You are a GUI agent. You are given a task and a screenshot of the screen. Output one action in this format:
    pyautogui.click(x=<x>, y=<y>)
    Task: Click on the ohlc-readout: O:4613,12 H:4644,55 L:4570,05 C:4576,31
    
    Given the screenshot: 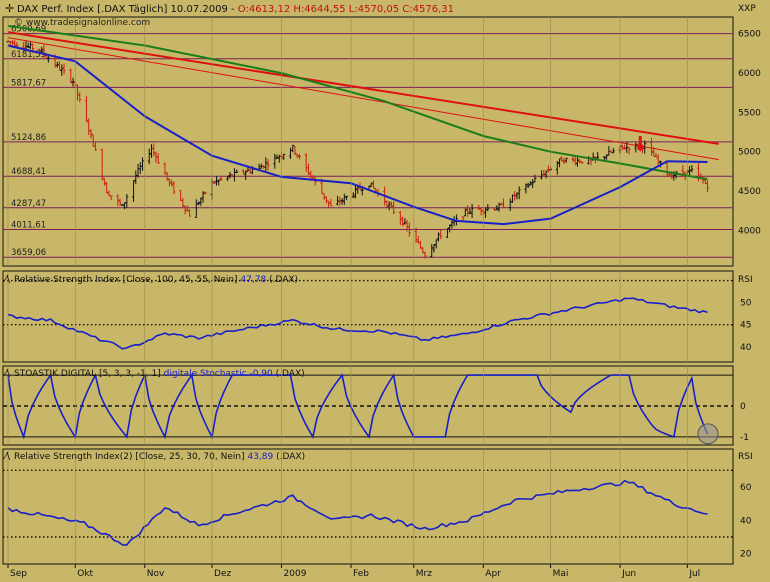 What is the action you would take?
    pyautogui.click(x=346, y=9)
    